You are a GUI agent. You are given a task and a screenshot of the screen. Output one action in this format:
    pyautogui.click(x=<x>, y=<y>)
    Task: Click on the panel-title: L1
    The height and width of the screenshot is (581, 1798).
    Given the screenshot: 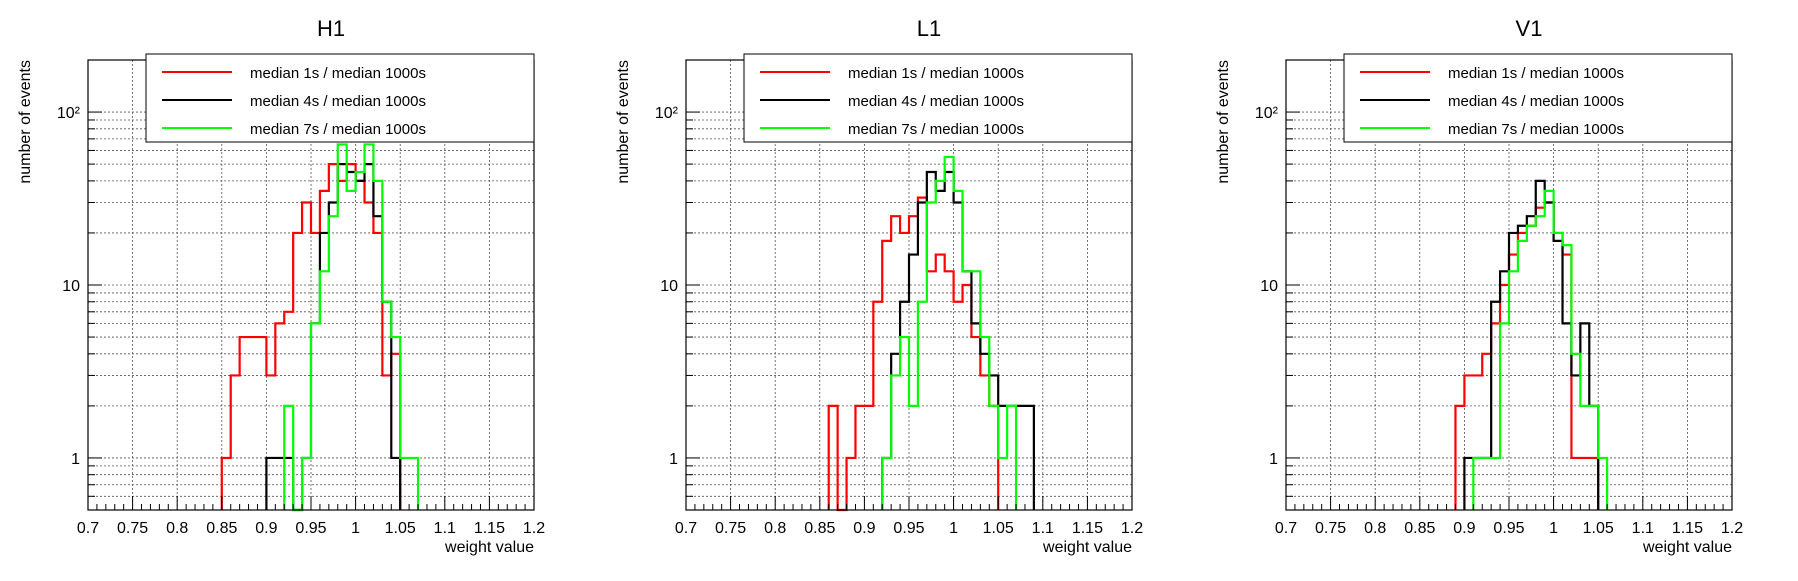 What is the action you would take?
    pyautogui.click(x=929, y=28)
    